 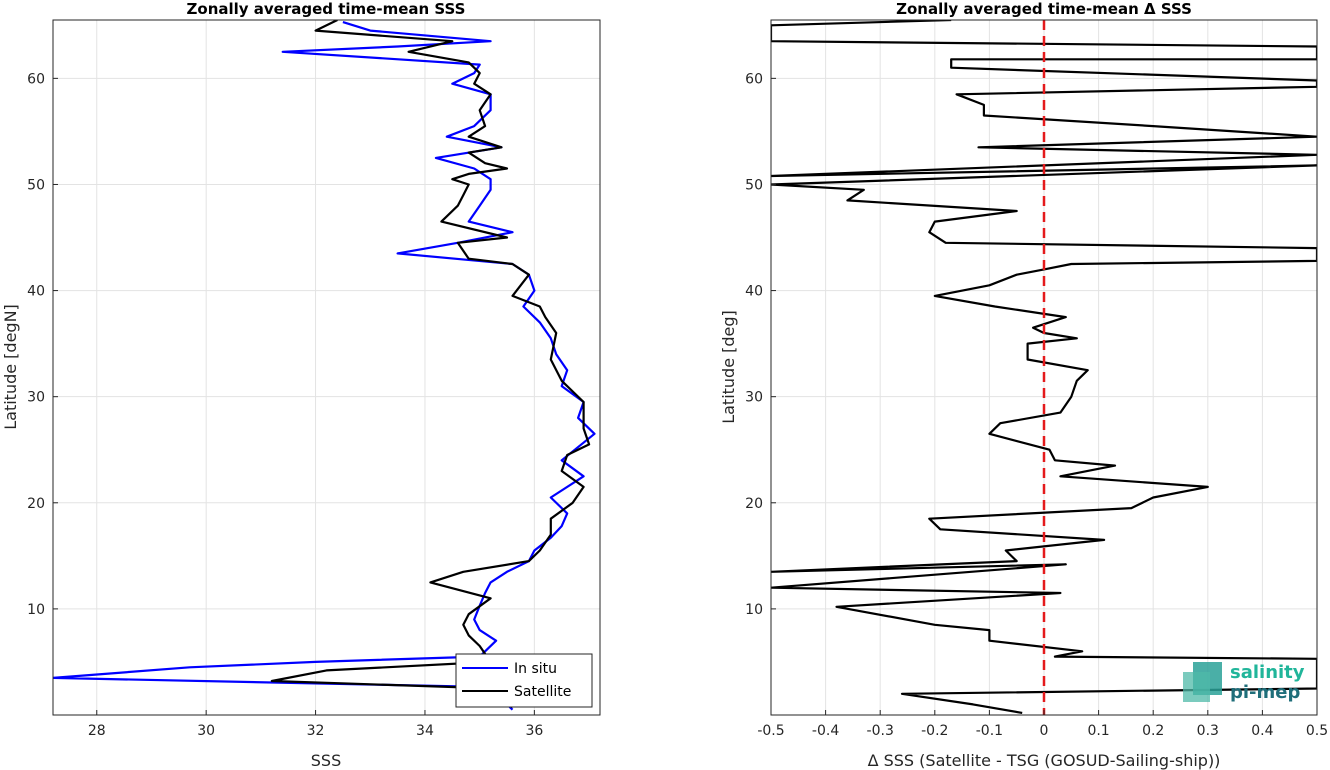 I want to click on left-y-ticks: 10 20 30 40 50 60, so click(x=42, y=344).